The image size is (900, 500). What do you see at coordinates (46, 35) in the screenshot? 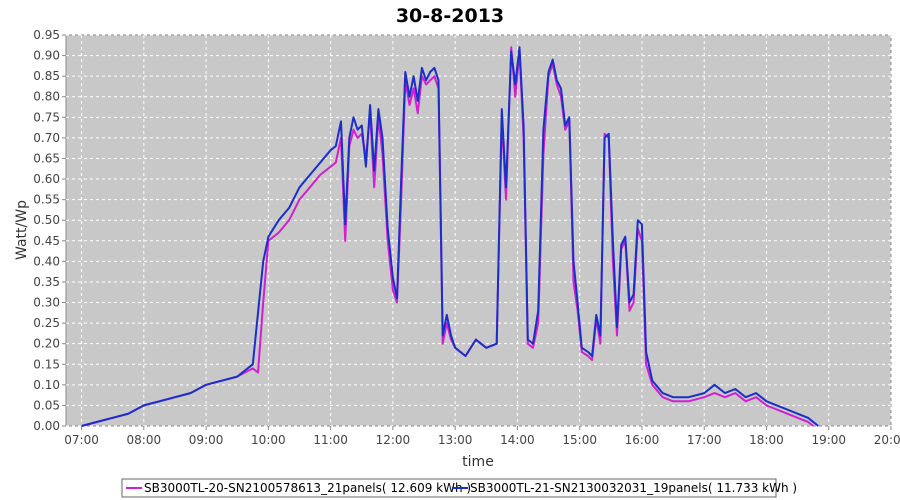
I see `y-tick-label: 0.95` at bounding box center [46, 35].